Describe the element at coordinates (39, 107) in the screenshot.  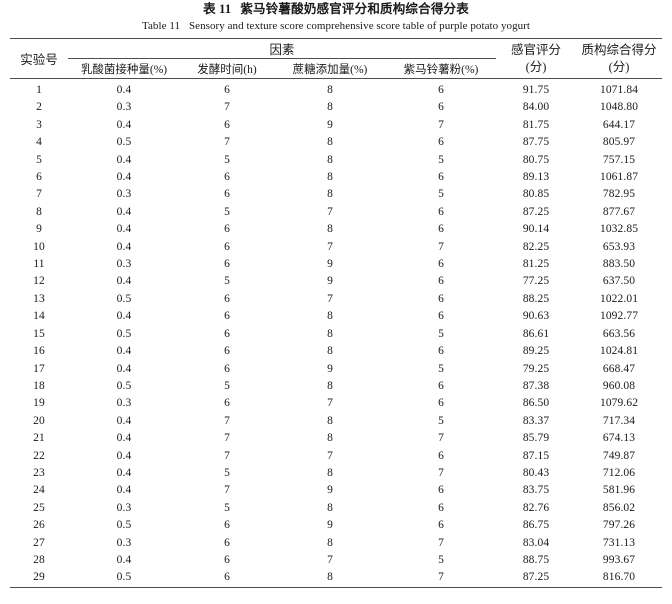
I see `cell-exp-no: 2` at that location.